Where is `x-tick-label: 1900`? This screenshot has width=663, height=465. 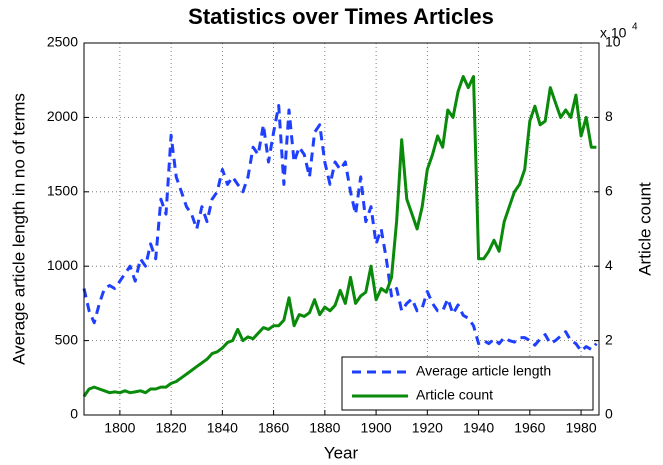 x-tick-label: 1900 is located at coordinates (376, 428).